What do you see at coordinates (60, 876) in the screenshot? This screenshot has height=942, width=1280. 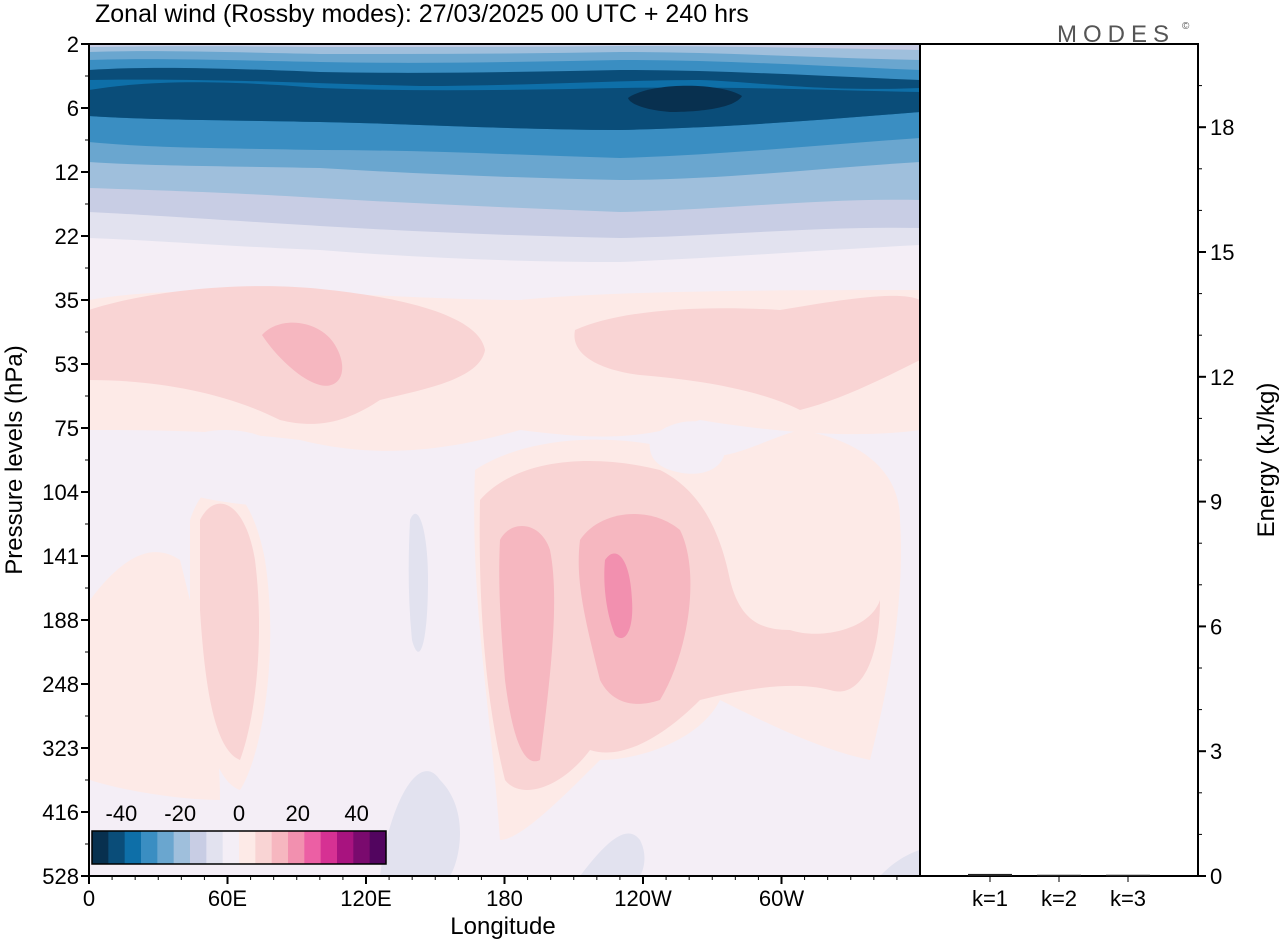 I see `y-tick-label: 528` at bounding box center [60, 876].